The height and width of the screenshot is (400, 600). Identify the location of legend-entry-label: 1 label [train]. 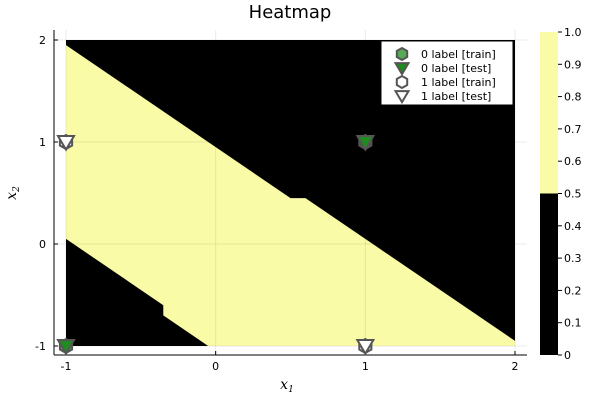
(458, 82).